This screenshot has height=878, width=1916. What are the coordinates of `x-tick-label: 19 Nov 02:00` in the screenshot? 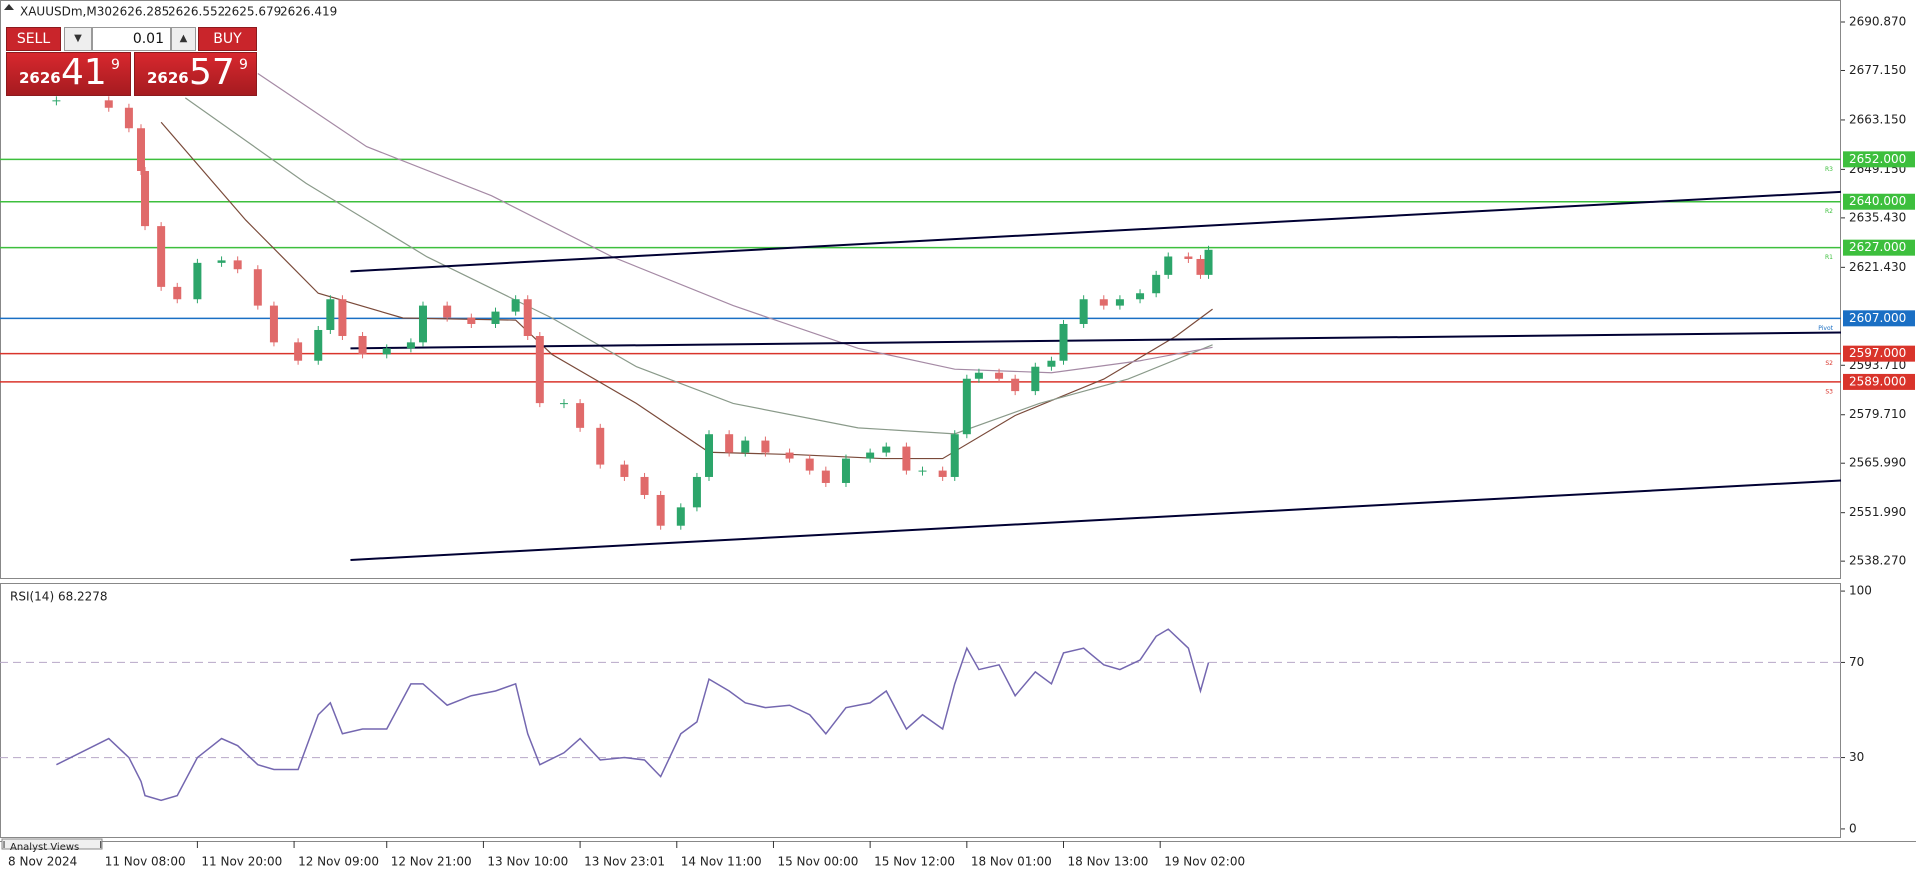 It's located at (1204, 862).